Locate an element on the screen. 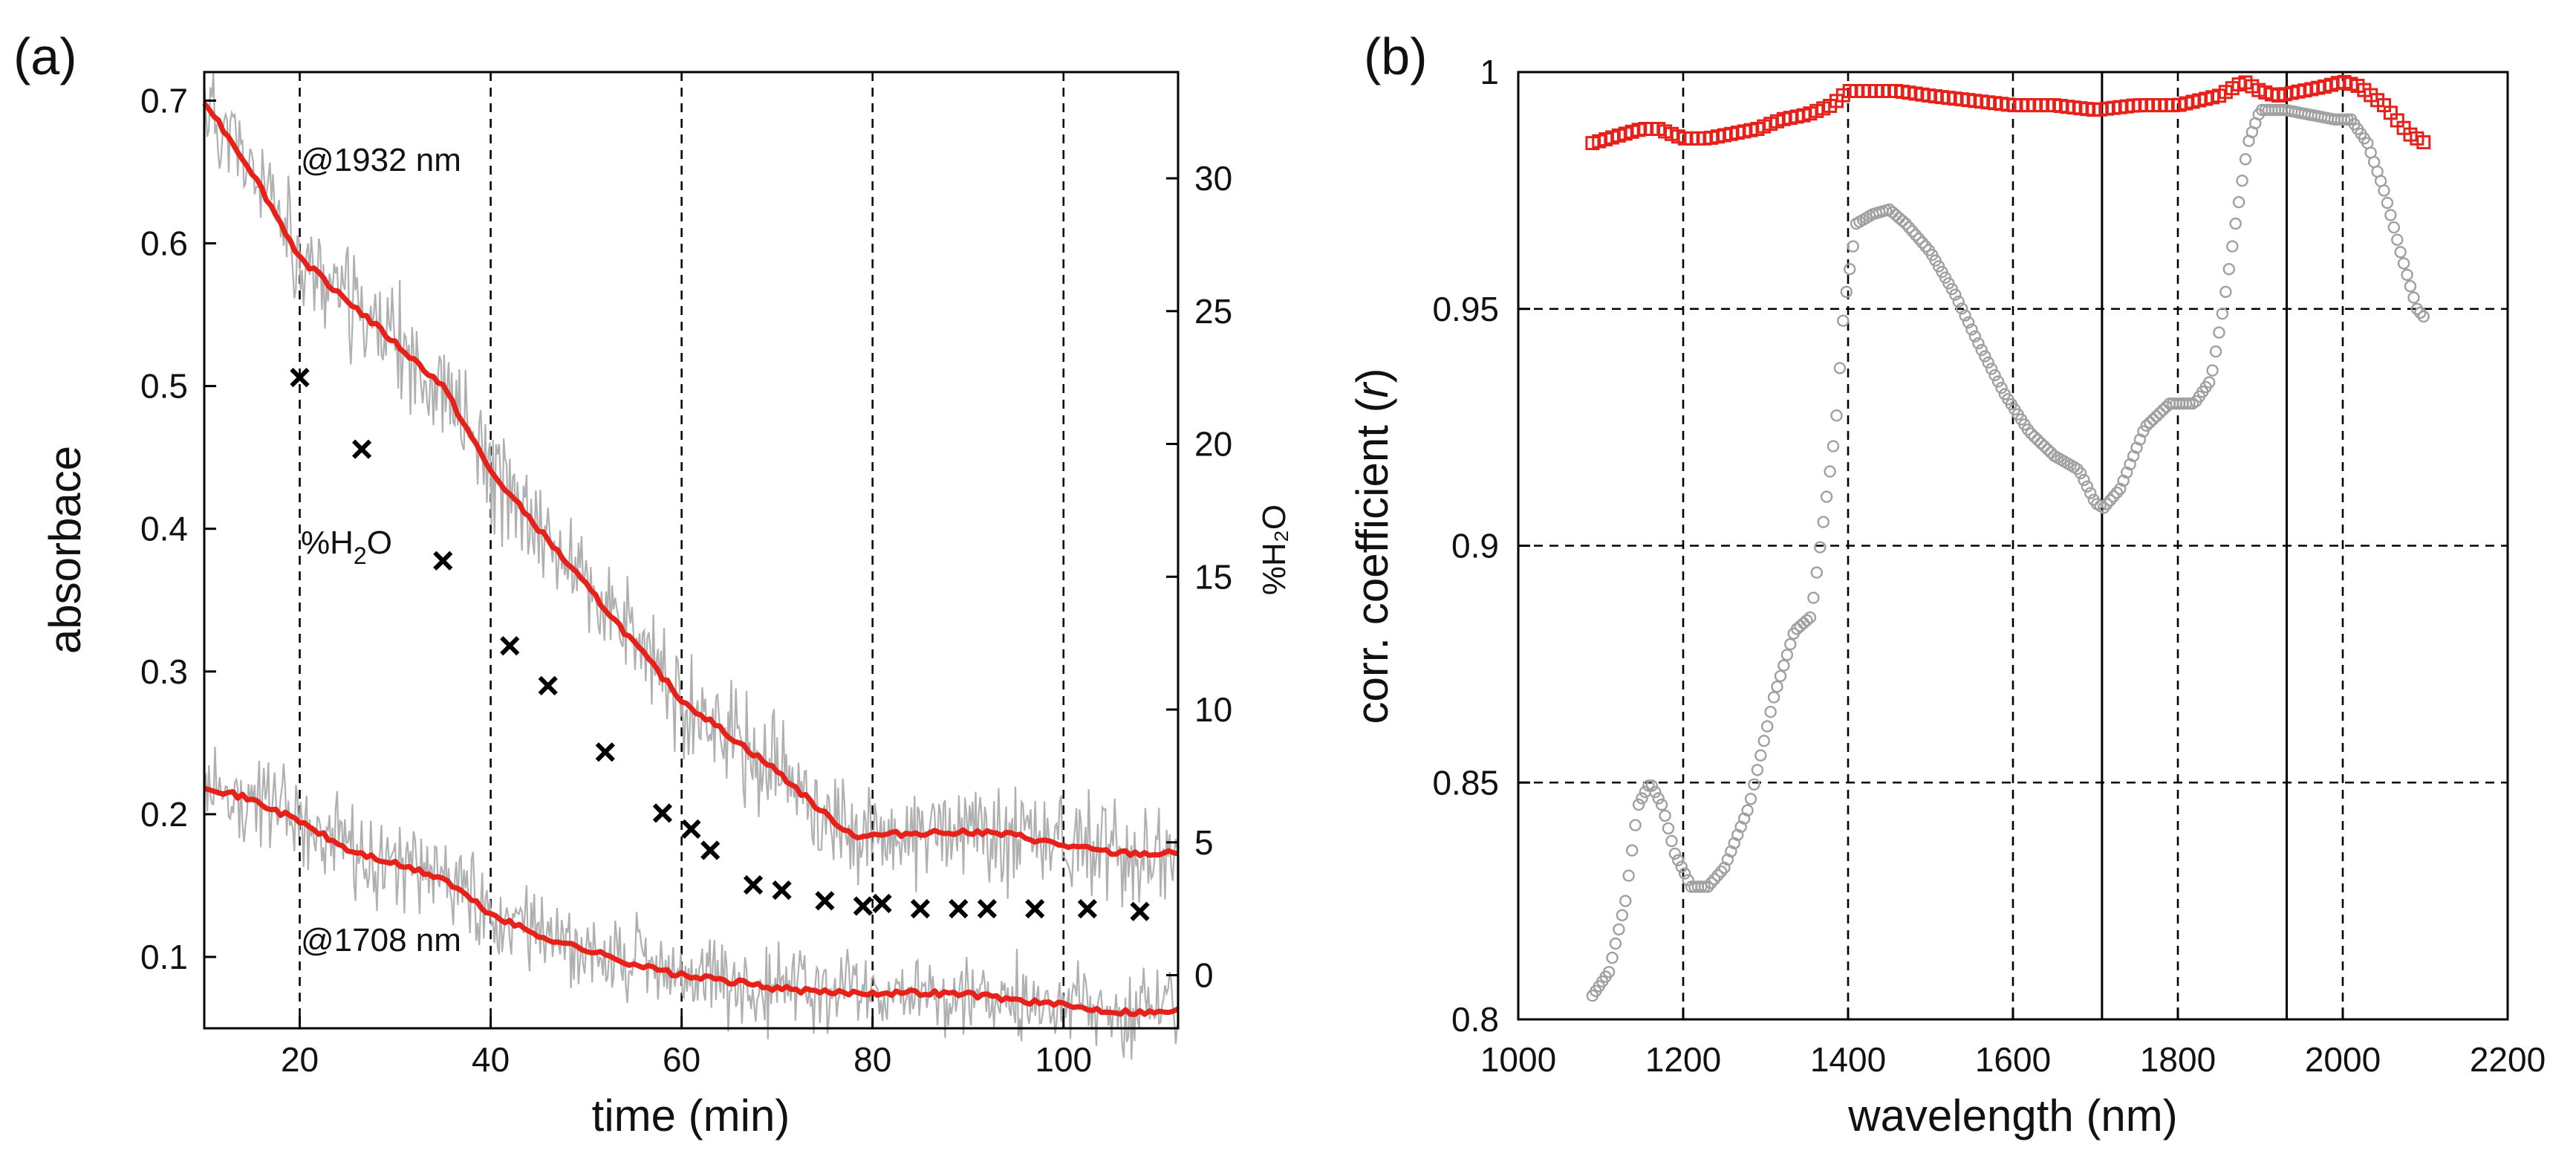 The width and height of the screenshot is (2576, 1165). panel-b-ytick-label: 0.8 is located at coordinates (1475, 1019).